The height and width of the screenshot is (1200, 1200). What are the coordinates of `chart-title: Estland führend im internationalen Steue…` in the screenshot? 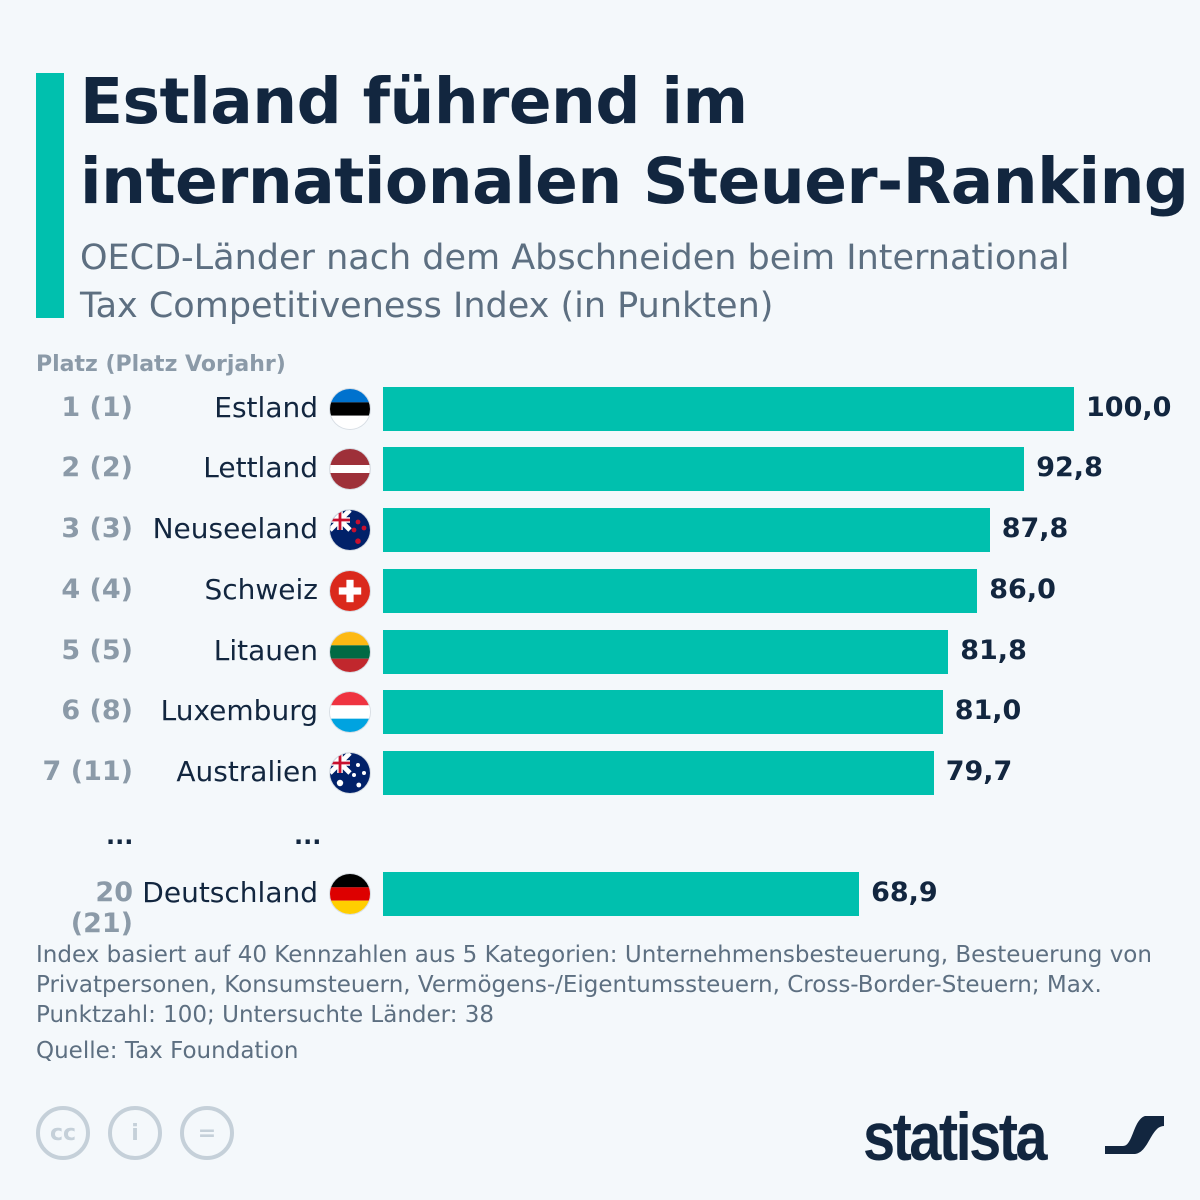 It's located at (634, 141).